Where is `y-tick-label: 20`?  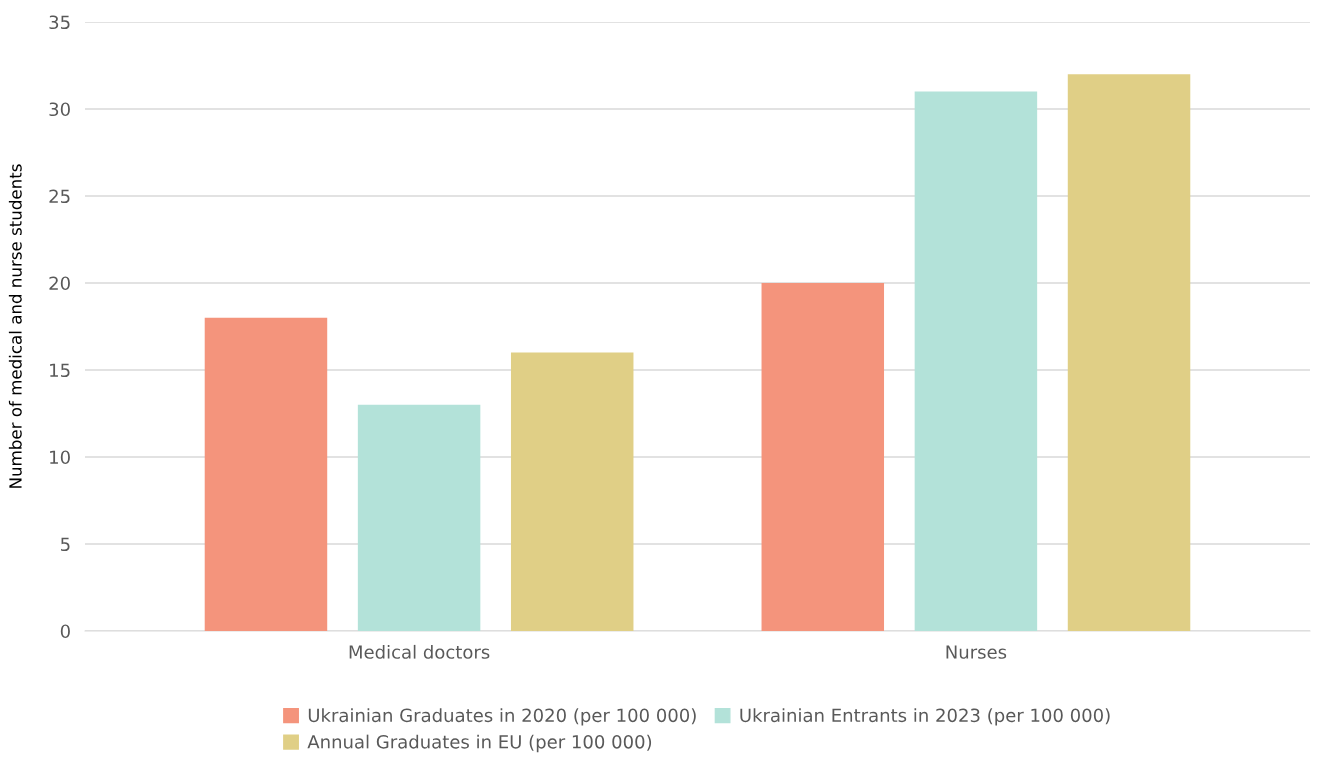
y-tick-label: 20 is located at coordinates (59, 283).